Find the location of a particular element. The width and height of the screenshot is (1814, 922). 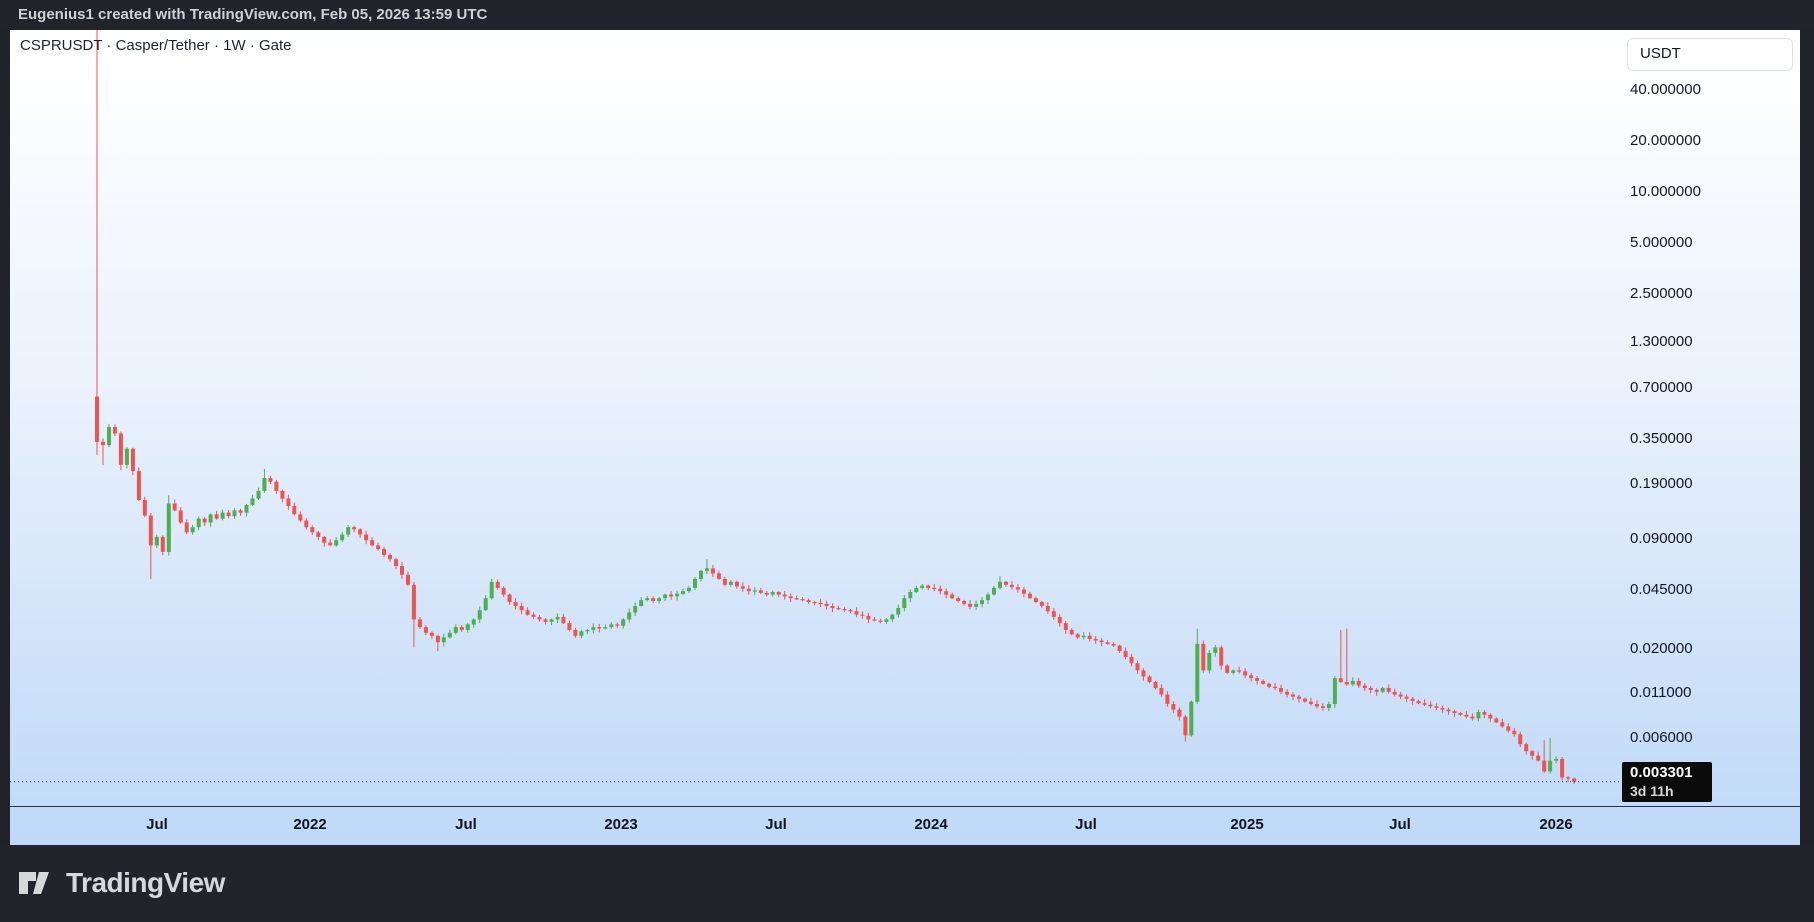

badge-countdown: 3d 11h is located at coordinates (1652, 791).